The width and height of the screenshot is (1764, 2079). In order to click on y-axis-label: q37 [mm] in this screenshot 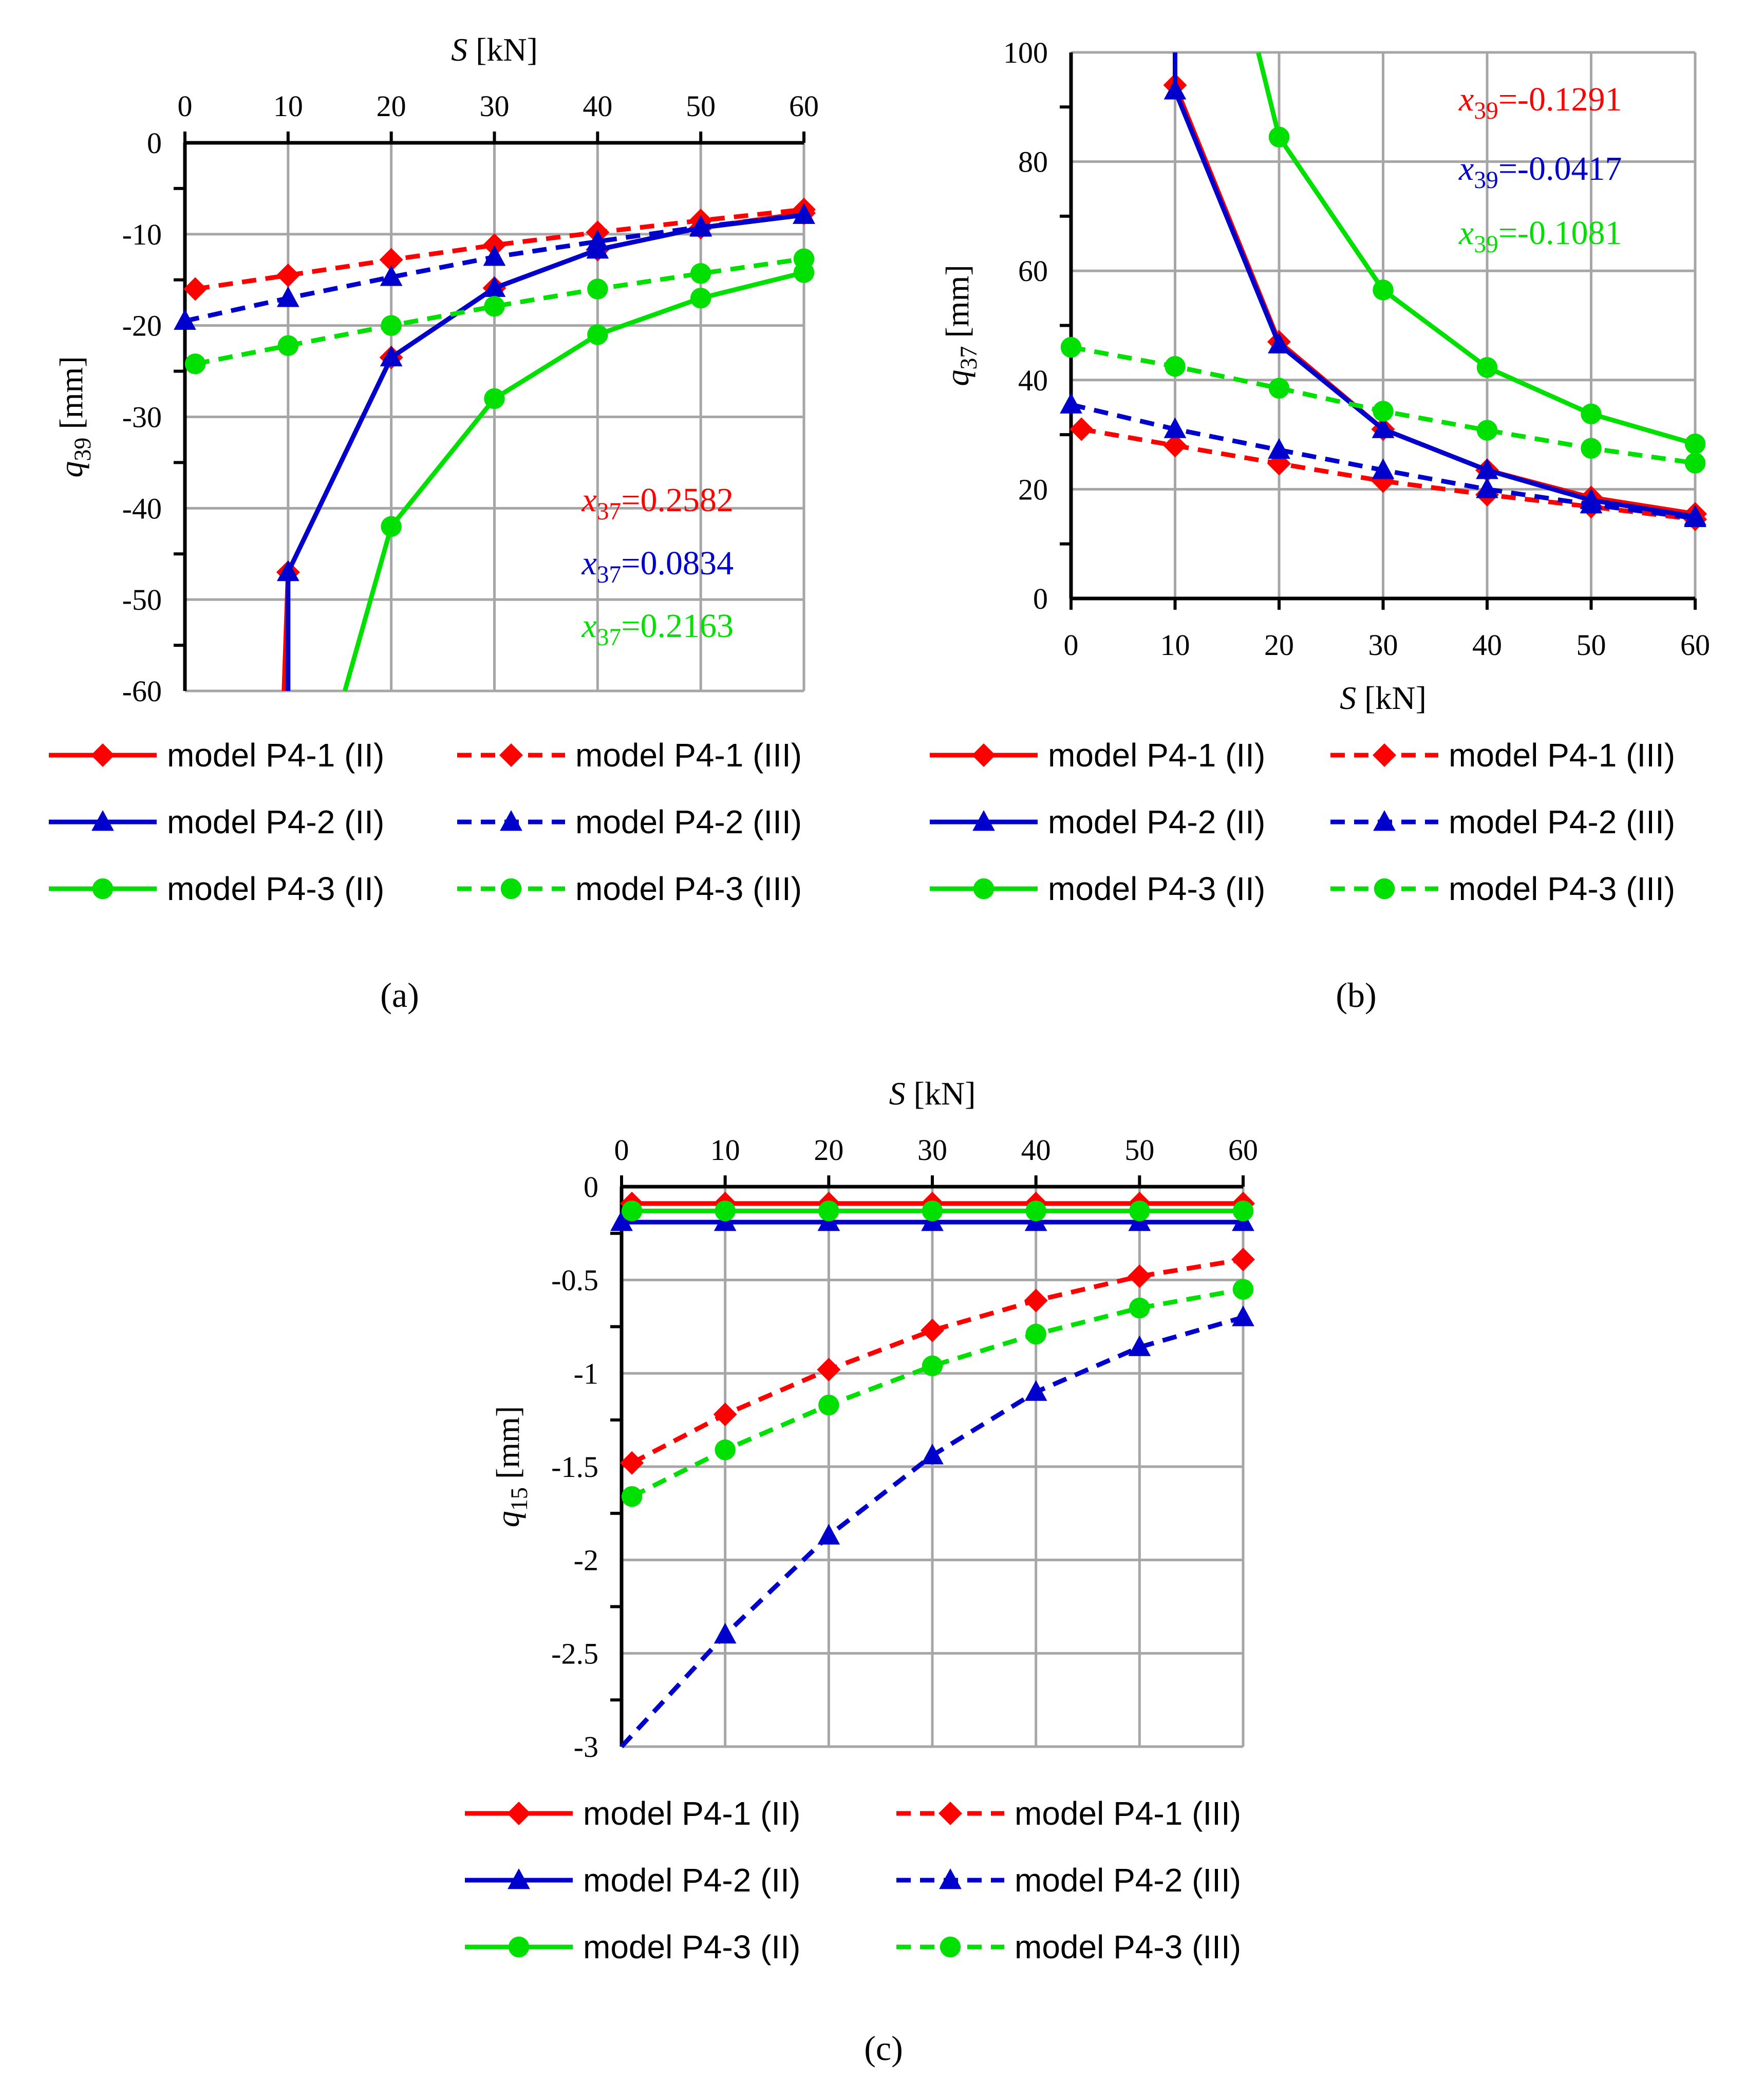, I will do `click(960, 325)`.